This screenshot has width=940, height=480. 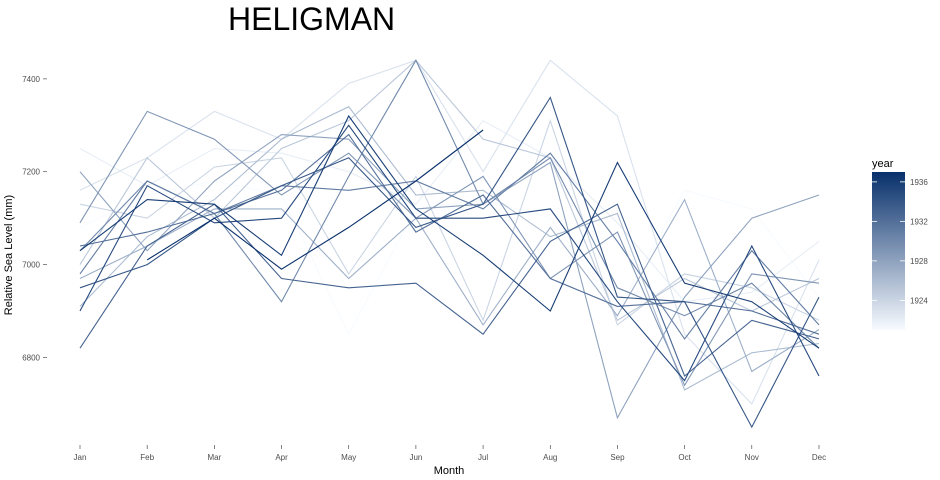 I want to click on x-tick-label-nov: Nov, so click(x=752, y=457).